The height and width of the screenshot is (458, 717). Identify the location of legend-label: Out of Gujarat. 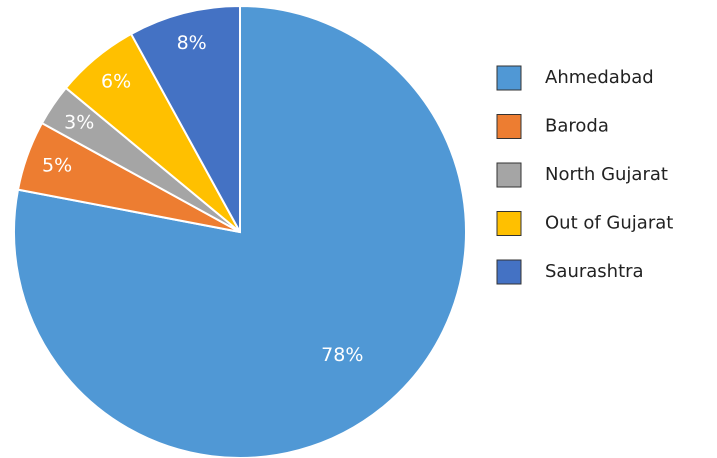
(609, 223).